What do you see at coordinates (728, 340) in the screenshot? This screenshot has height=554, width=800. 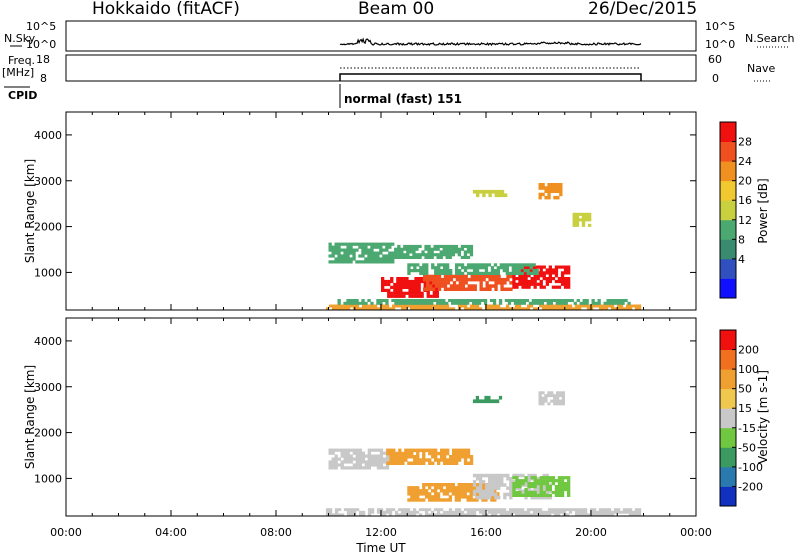 I see `colorbar-swatch` at bounding box center [728, 340].